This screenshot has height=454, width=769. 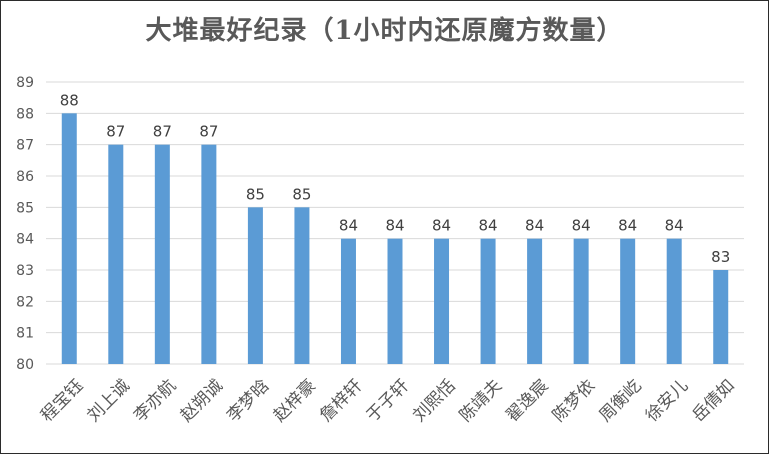 What do you see at coordinates (25, 271) in the screenshot?
I see `y-tick-label: 83` at bounding box center [25, 271].